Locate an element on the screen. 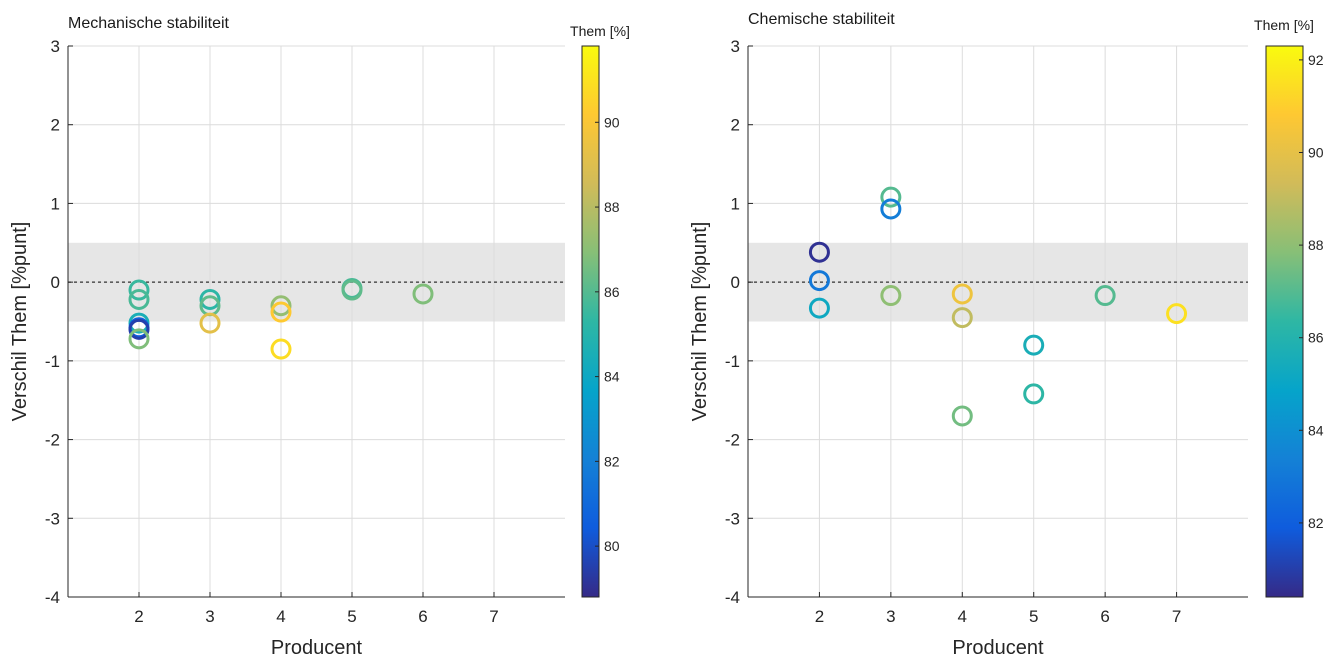 The image size is (1344, 660). colorbar-tick-label: 92 is located at coordinates (1316, 60).